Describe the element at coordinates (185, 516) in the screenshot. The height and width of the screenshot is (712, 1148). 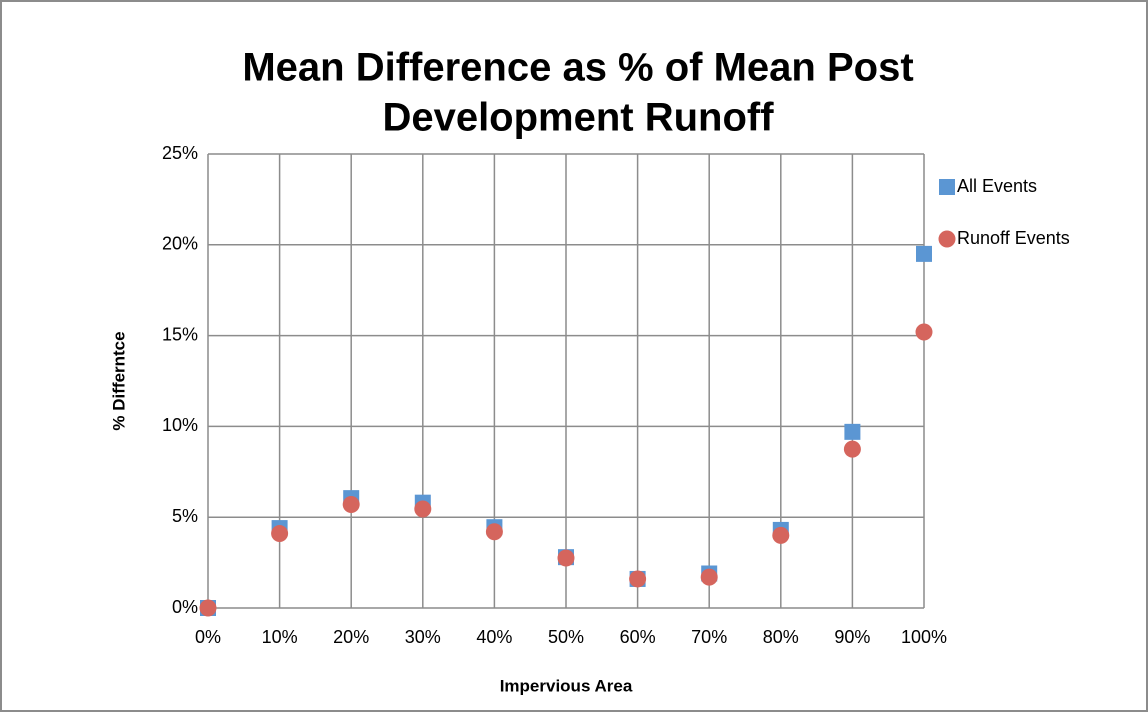
I see `y-tick-label: 5%` at that location.